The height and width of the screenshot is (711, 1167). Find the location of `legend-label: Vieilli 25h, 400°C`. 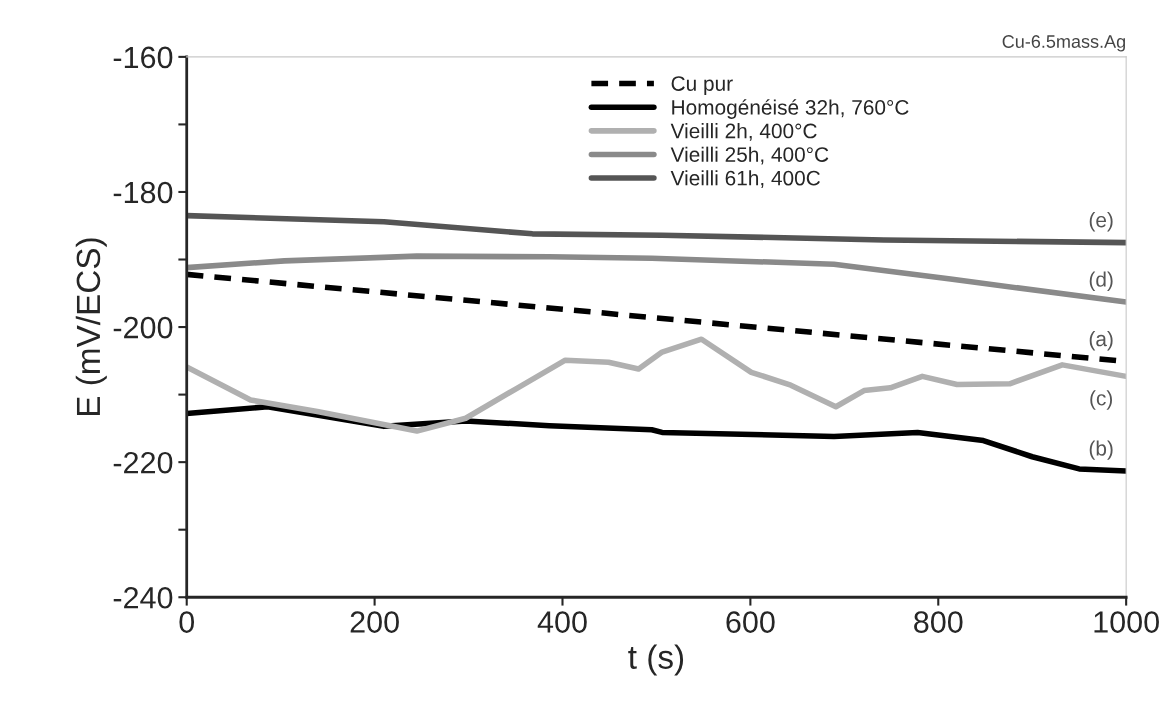

legend-label: Vieilli 25h, 400°C is located at coordinates (749, 155).